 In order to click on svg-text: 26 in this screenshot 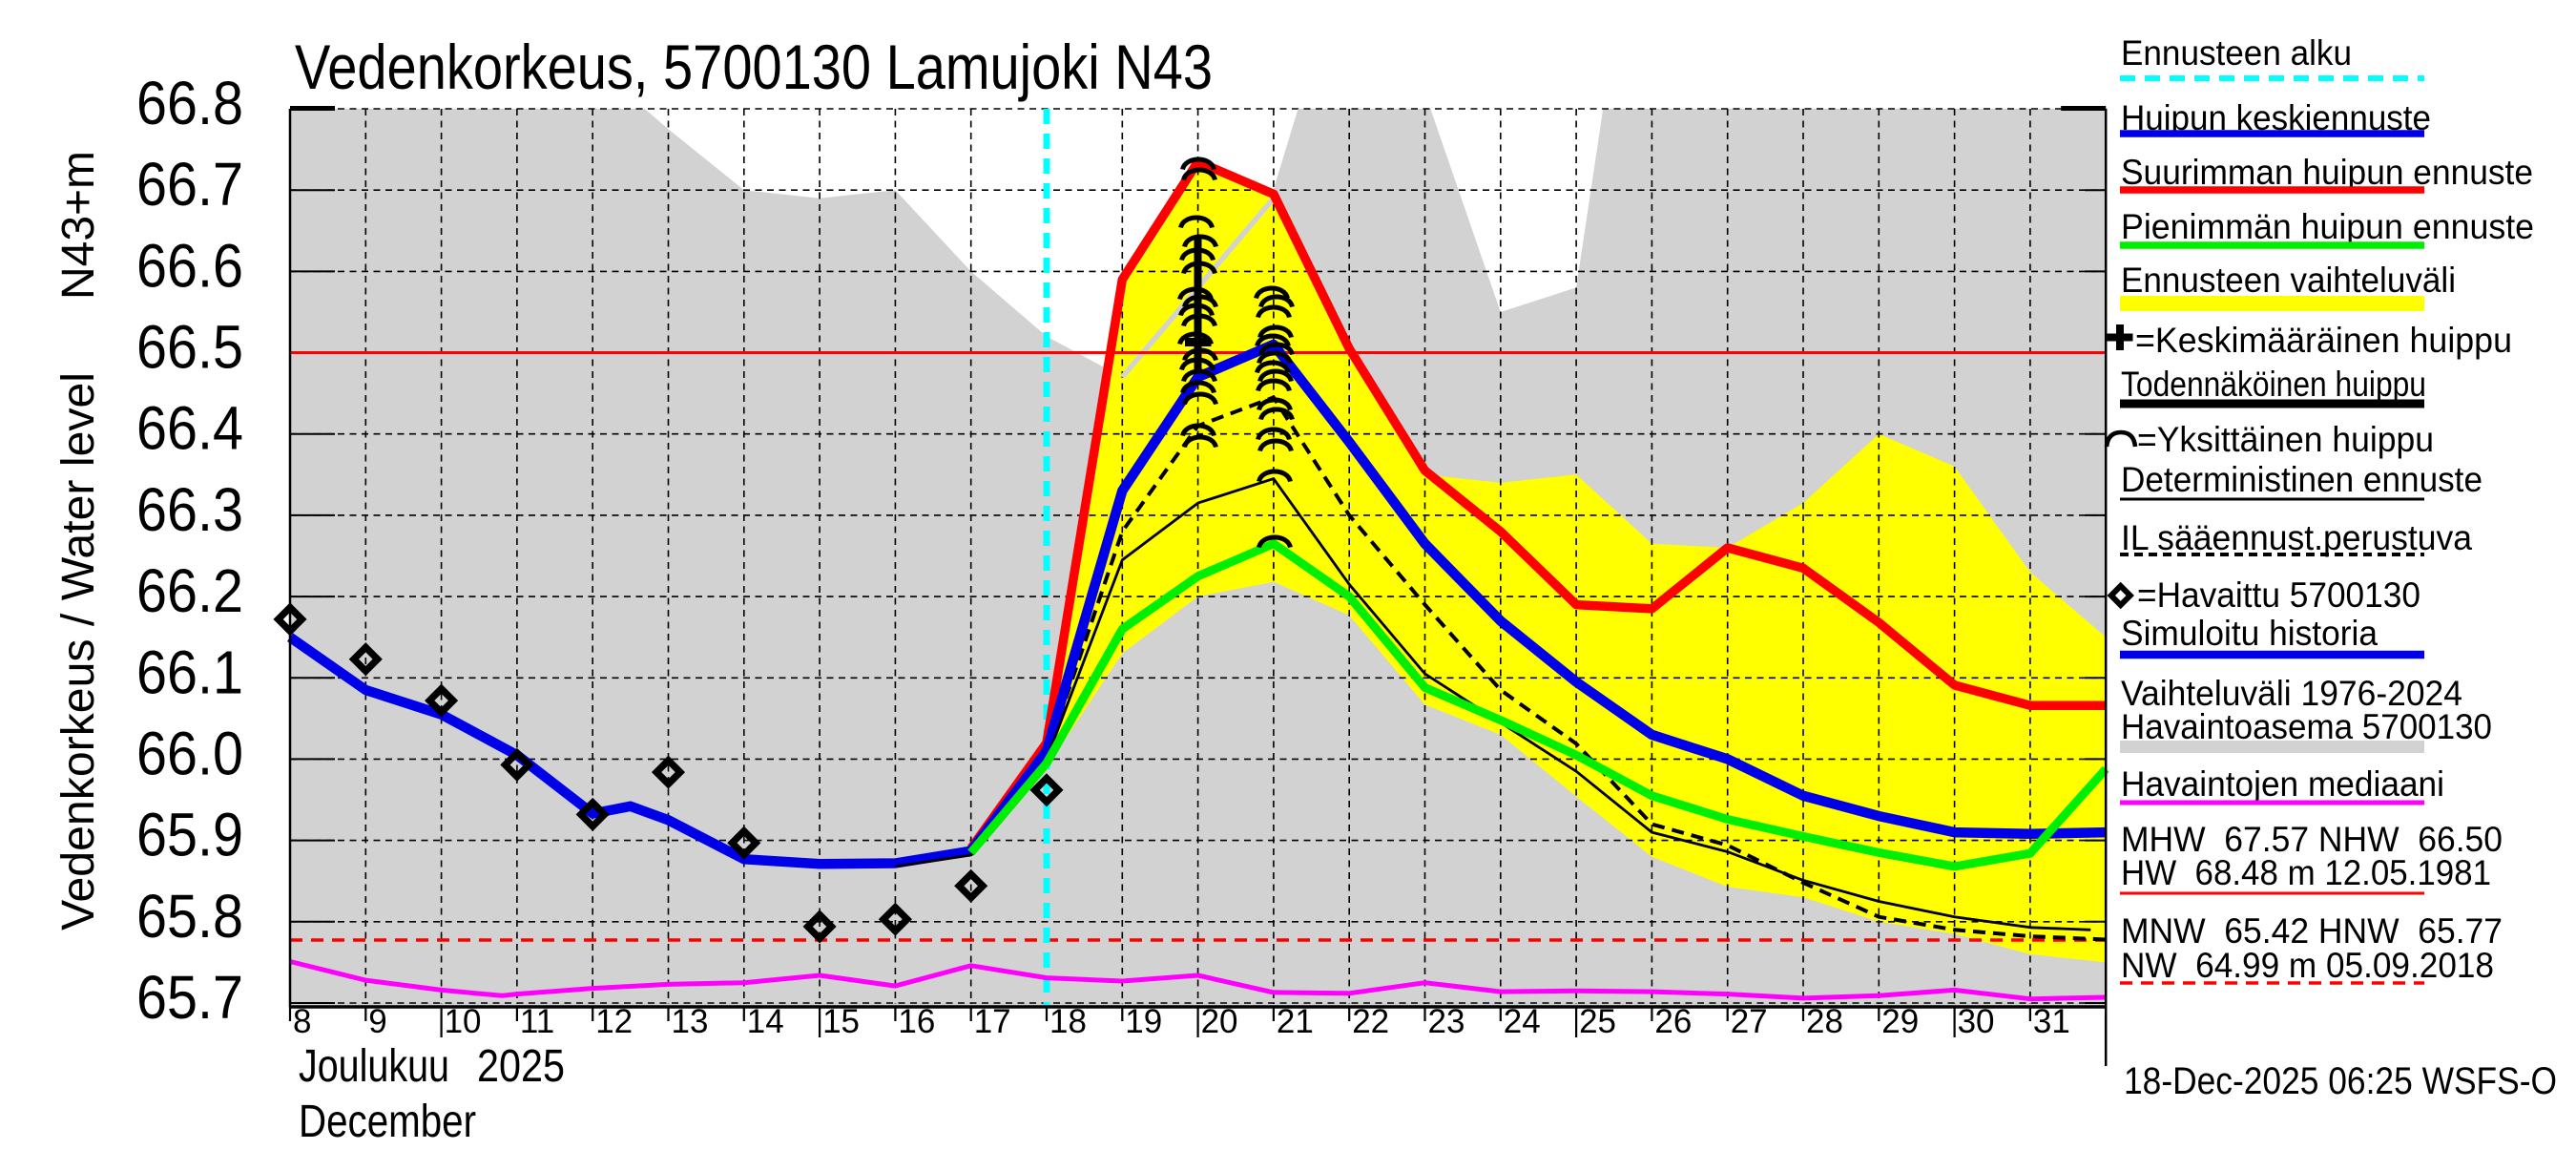, I will do `click(1673, 1021)`.